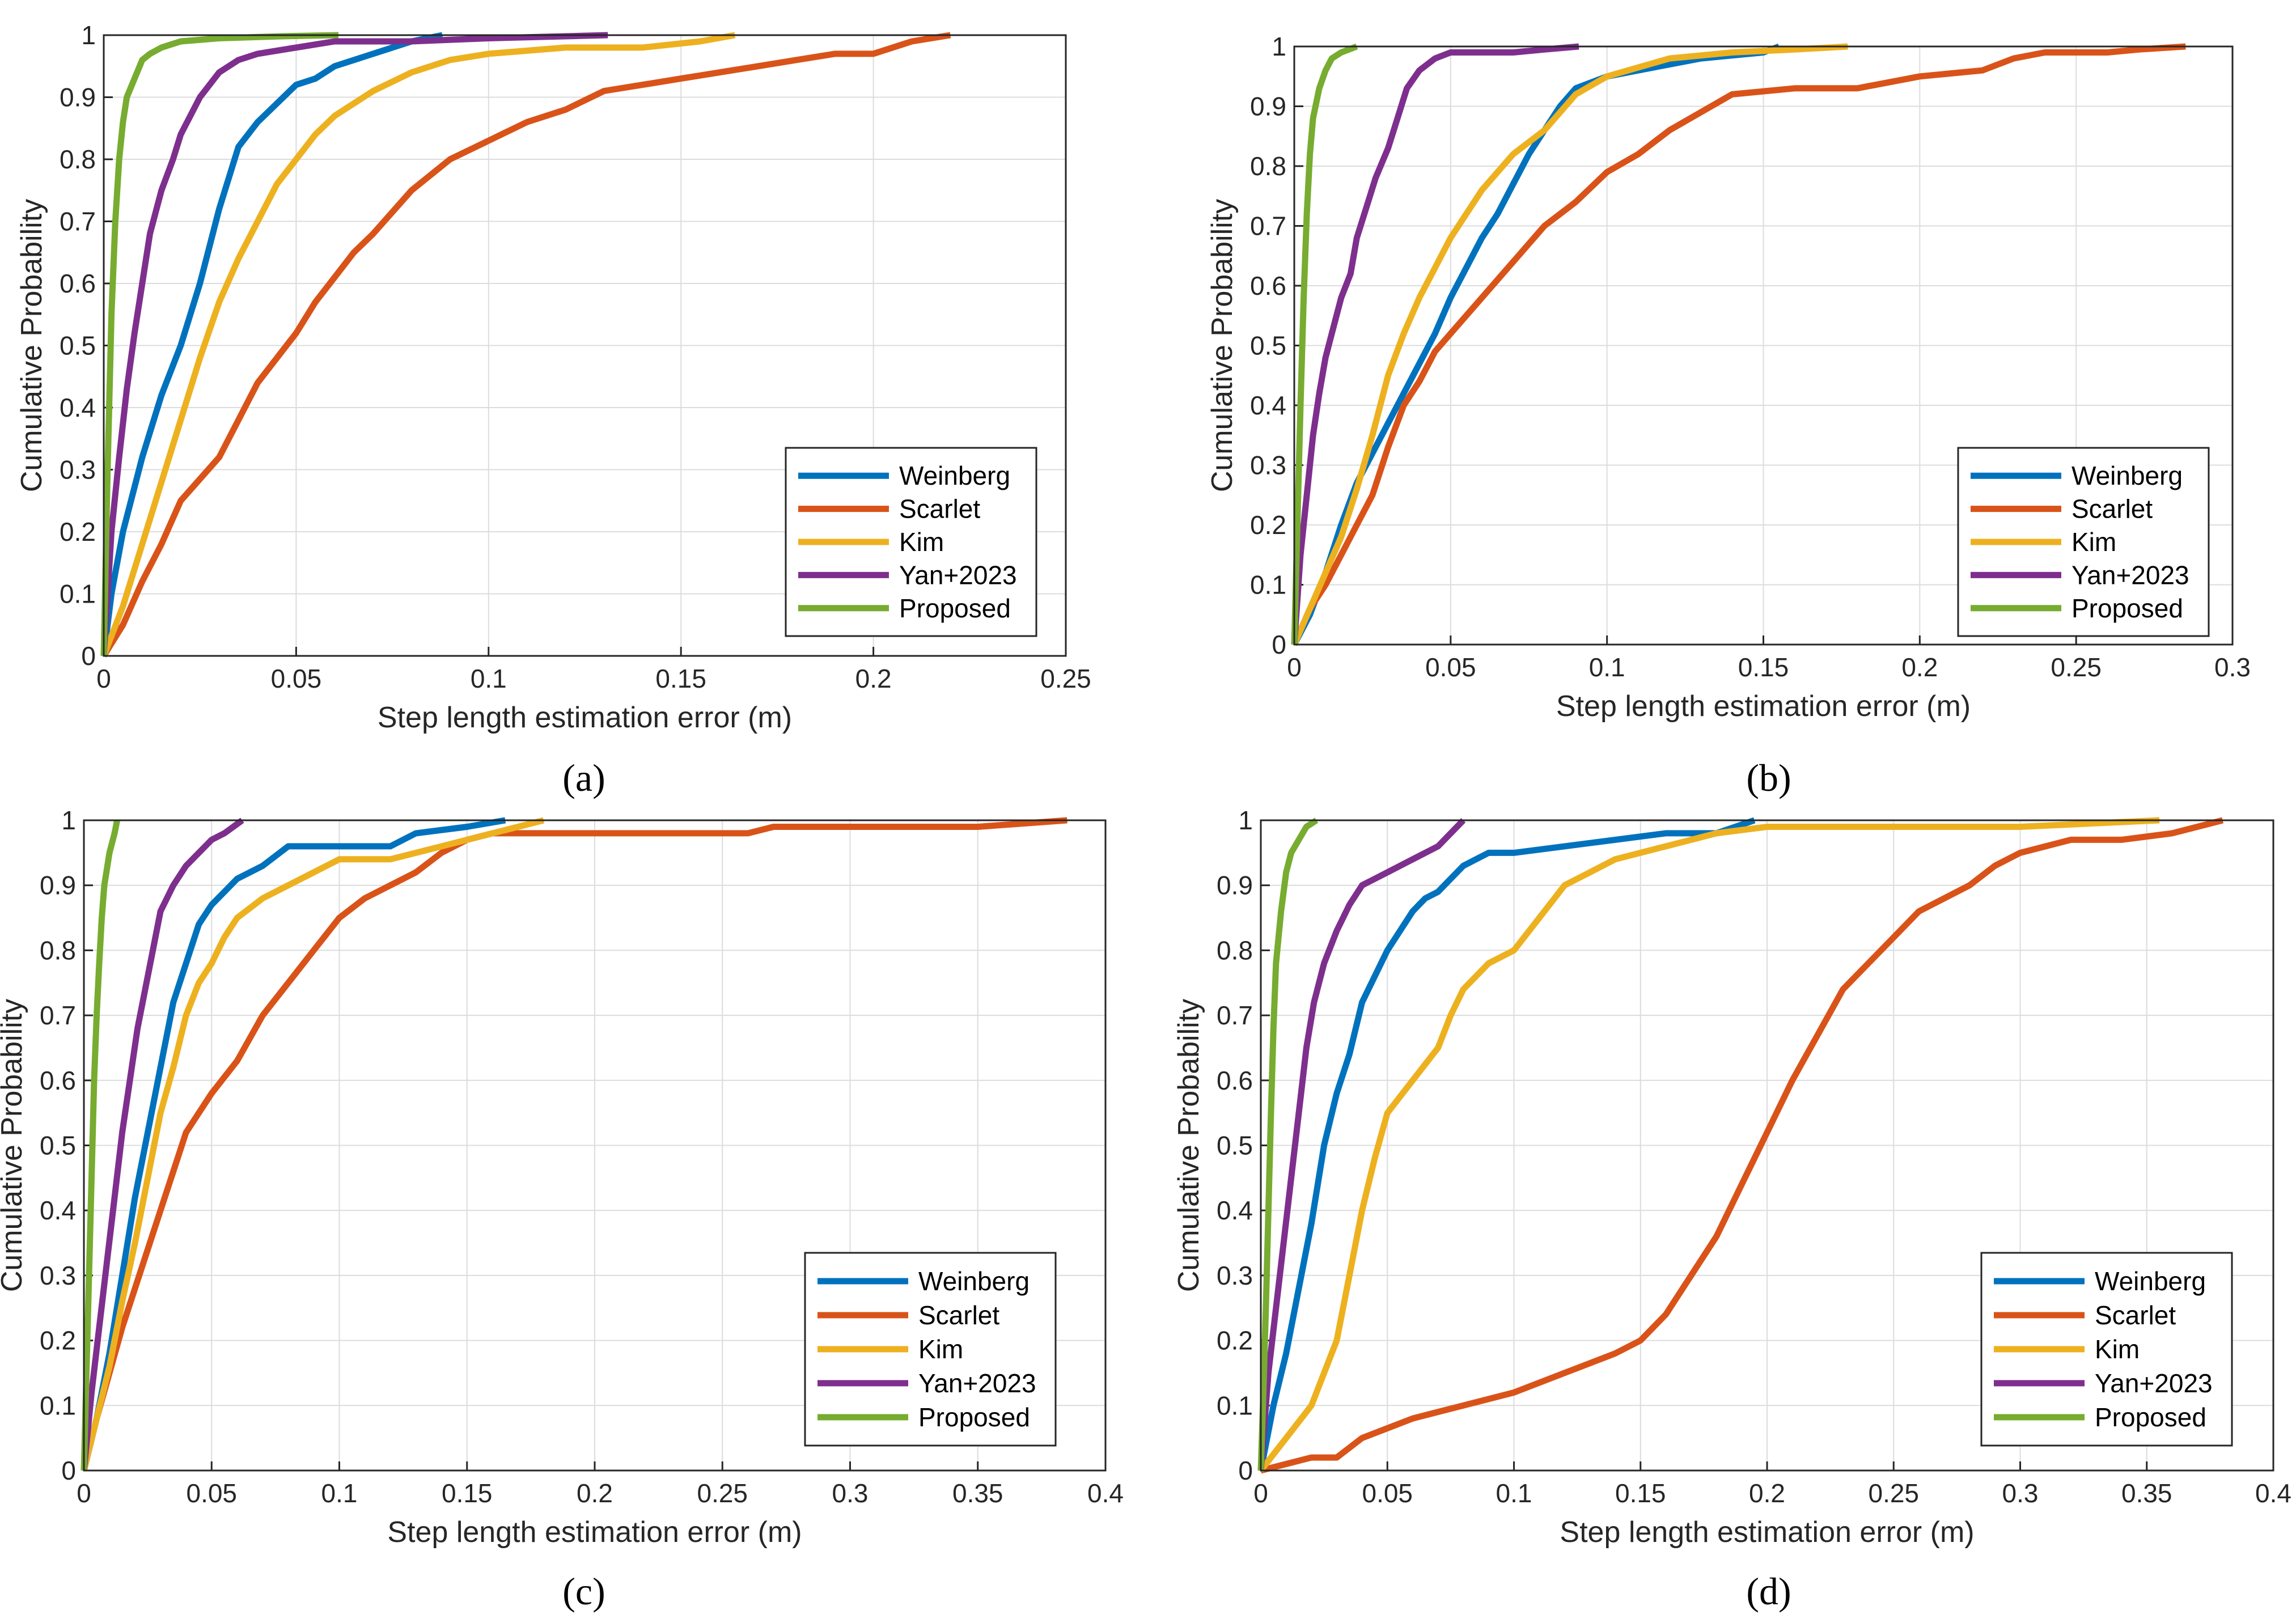  Describe the element at coordinates (1268, 166) in the screenshot. I see `y-tick-label: 0.8` at that location.